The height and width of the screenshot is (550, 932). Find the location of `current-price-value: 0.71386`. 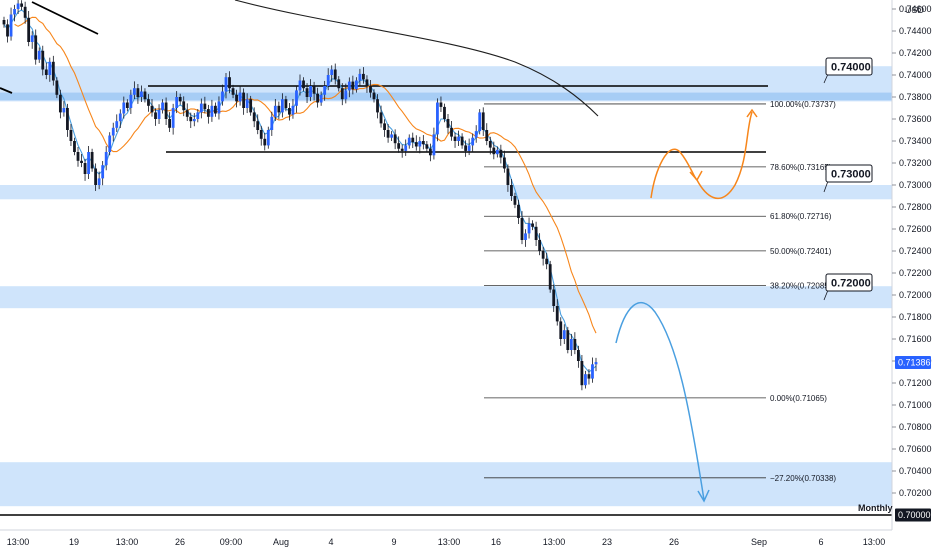

current-price-value: 0.71386 is located at coordinates (914, 363).